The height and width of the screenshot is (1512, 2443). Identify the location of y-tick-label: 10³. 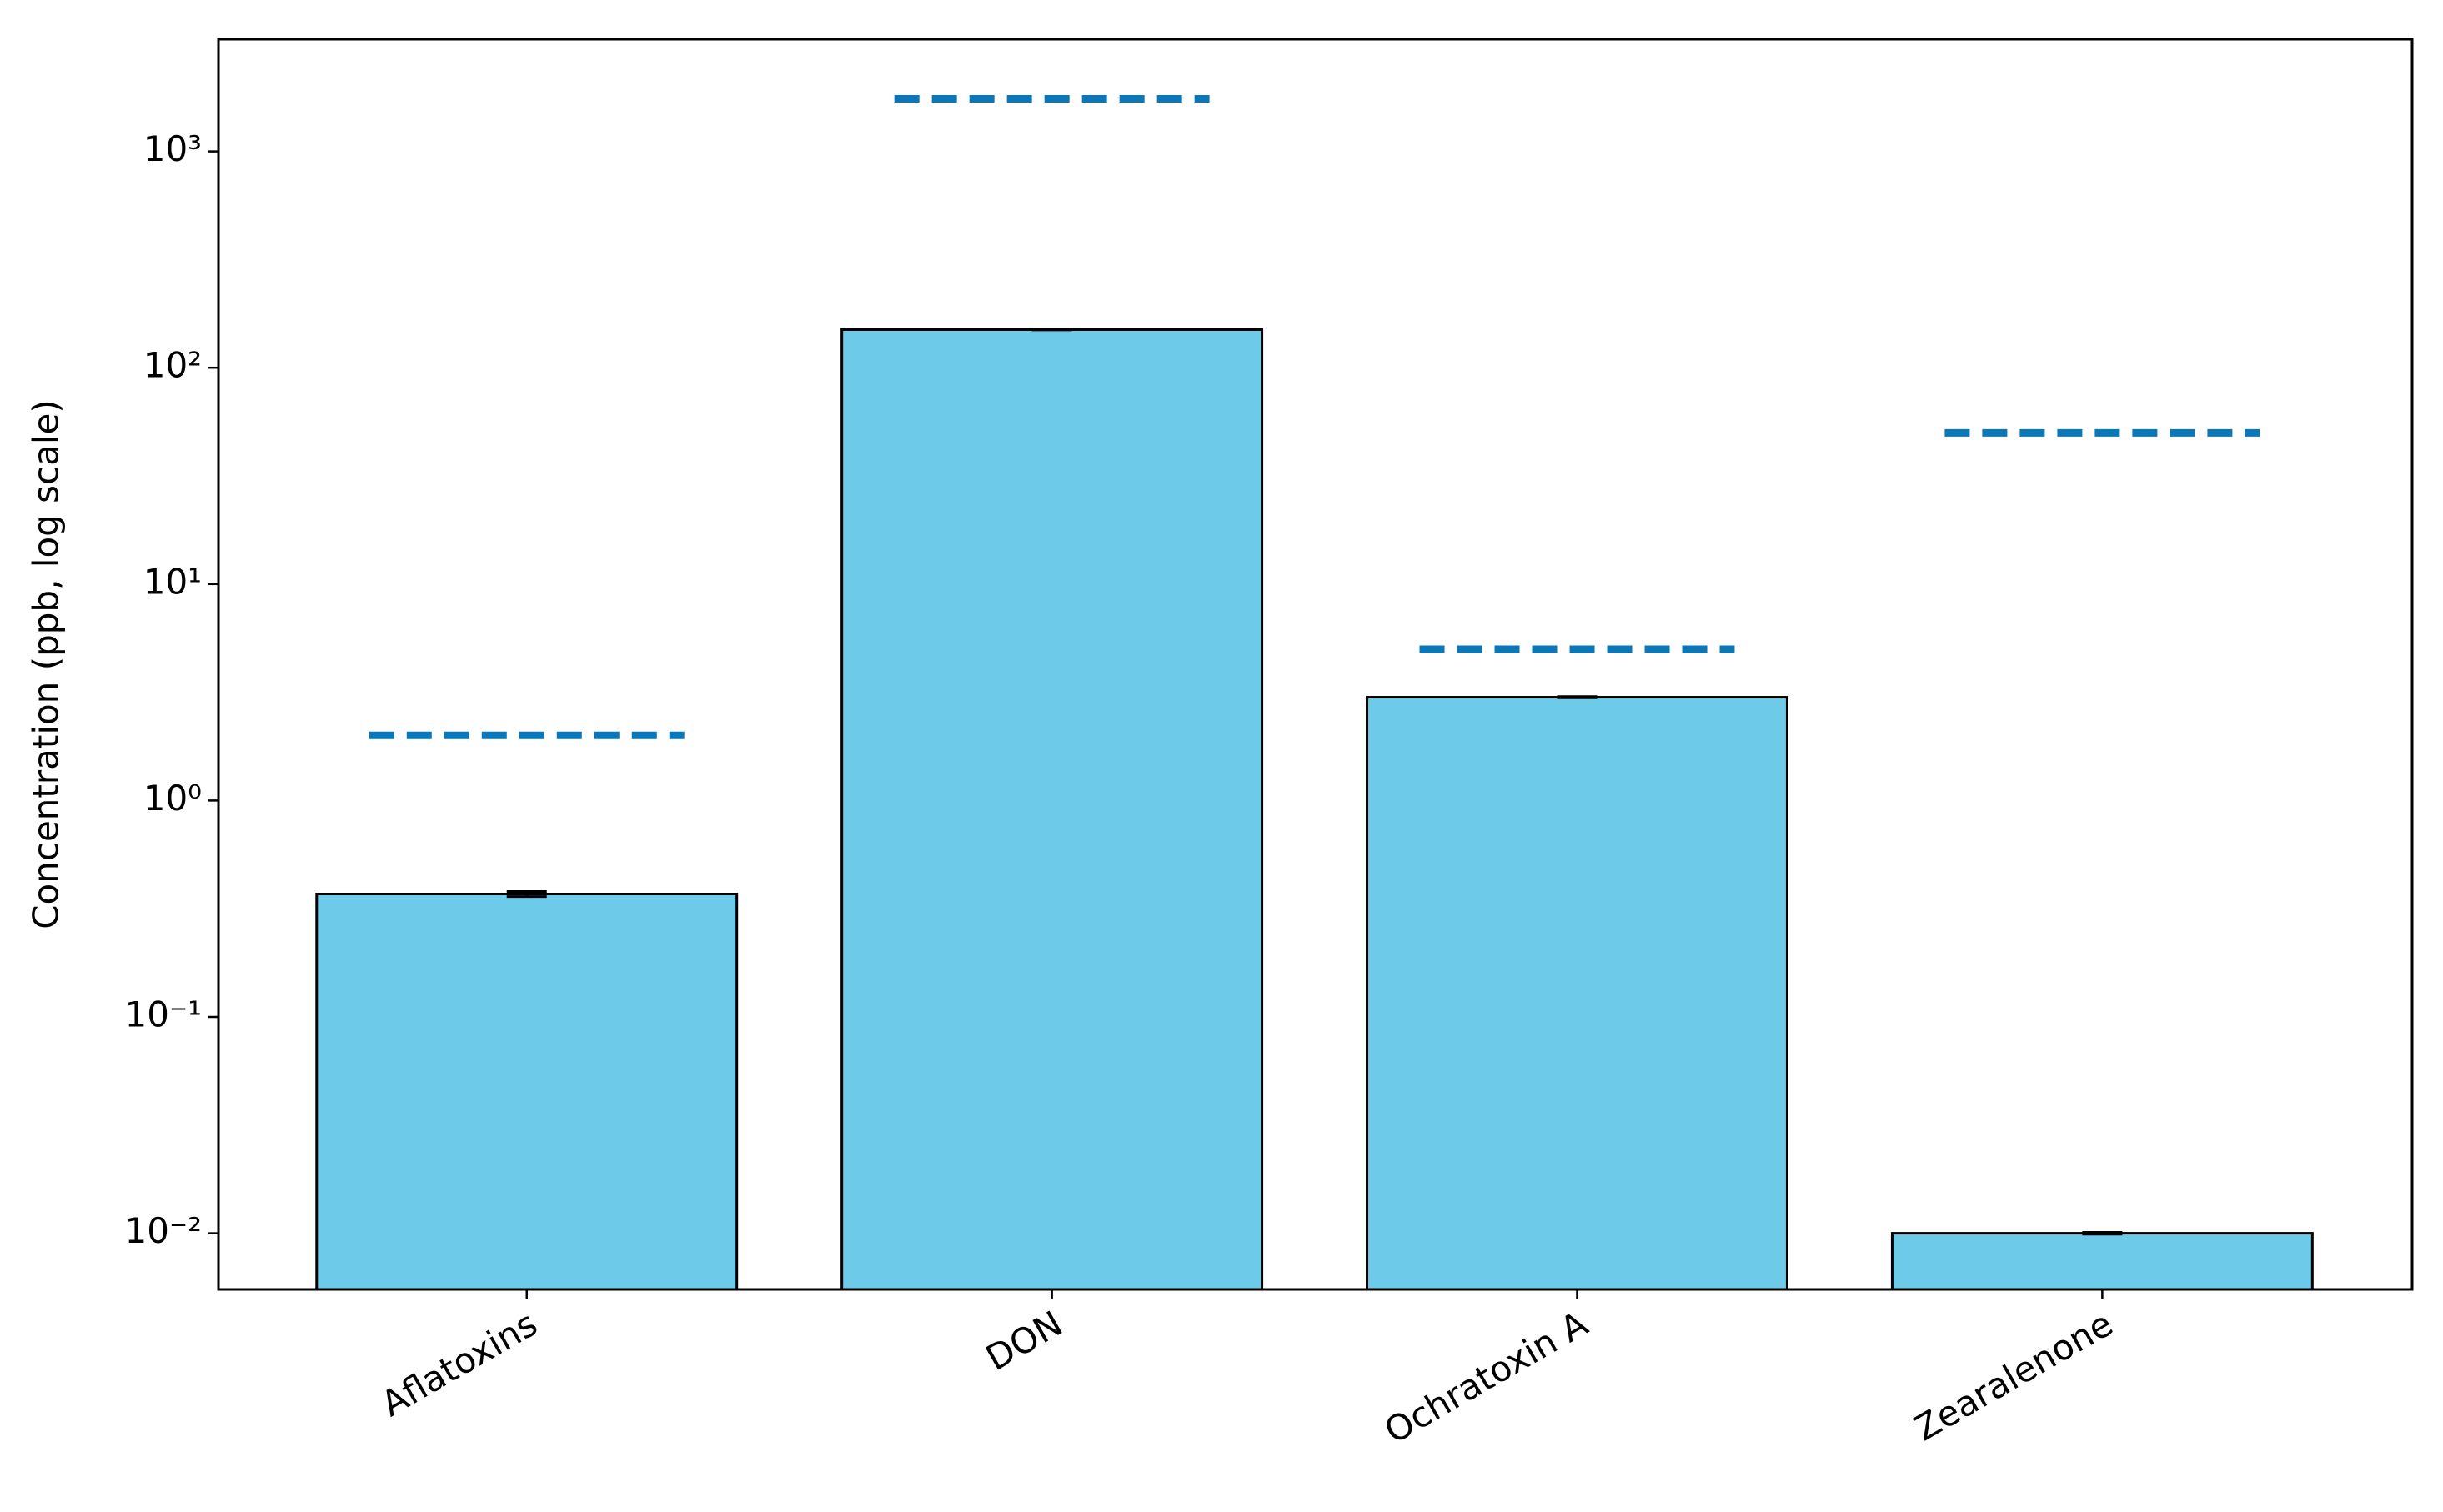
(172, 148).